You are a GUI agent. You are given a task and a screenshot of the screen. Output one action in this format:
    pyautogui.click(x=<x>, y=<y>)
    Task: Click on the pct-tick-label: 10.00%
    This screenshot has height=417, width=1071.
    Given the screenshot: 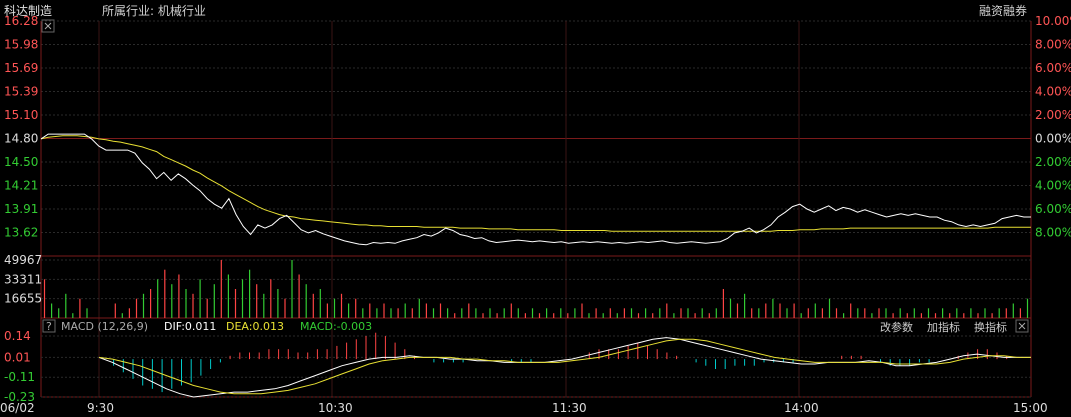 What is the action you would take?
    pyautogui.click(x=1053, y=21)
    